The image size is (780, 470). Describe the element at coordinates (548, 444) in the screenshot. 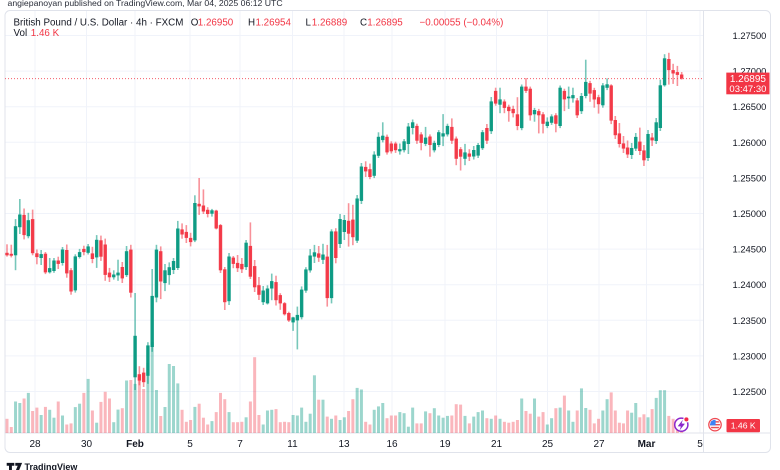

I see `svg-text: 25` at that location.